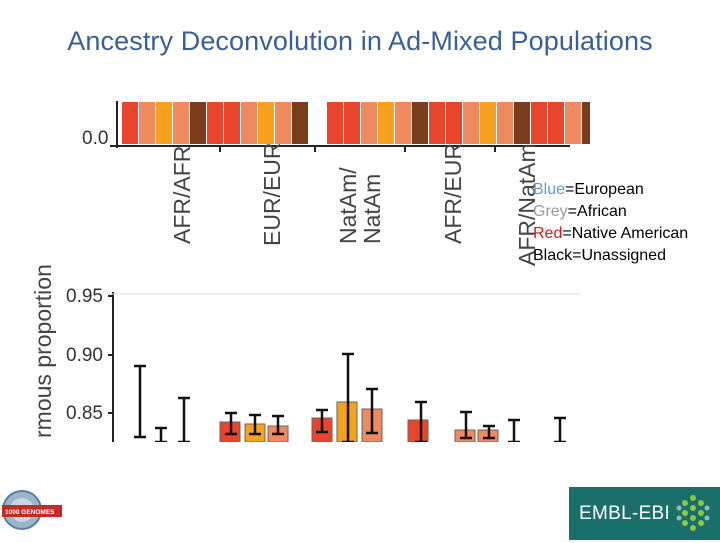 The image size is (720, 543). I want to click on legend-line-red: Red=Native American, so click(611, 233).